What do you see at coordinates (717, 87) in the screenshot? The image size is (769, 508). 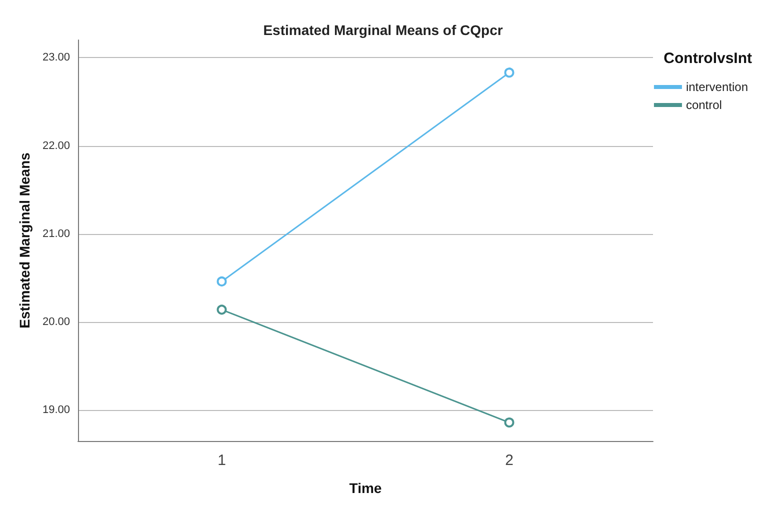 I see `legend-label: intervention` at bounding box center [717, 87].